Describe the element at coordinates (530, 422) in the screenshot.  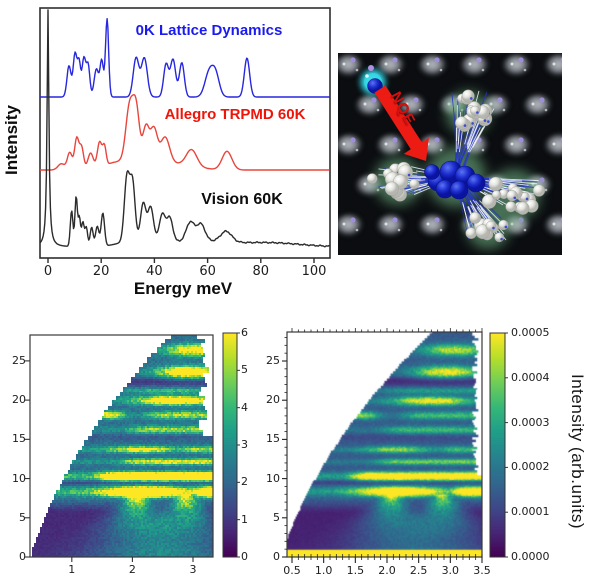
I see `colorbar-right-tick-label: 0.0003` at that location.